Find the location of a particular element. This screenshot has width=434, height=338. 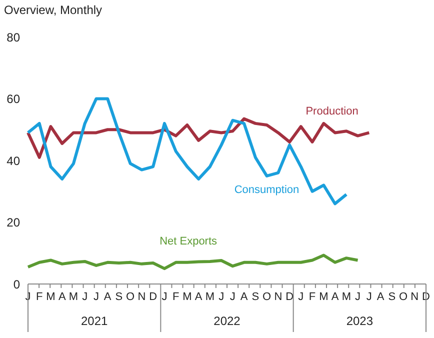

chart-title: Overview, Monthly is located at coordinates (53, 10).